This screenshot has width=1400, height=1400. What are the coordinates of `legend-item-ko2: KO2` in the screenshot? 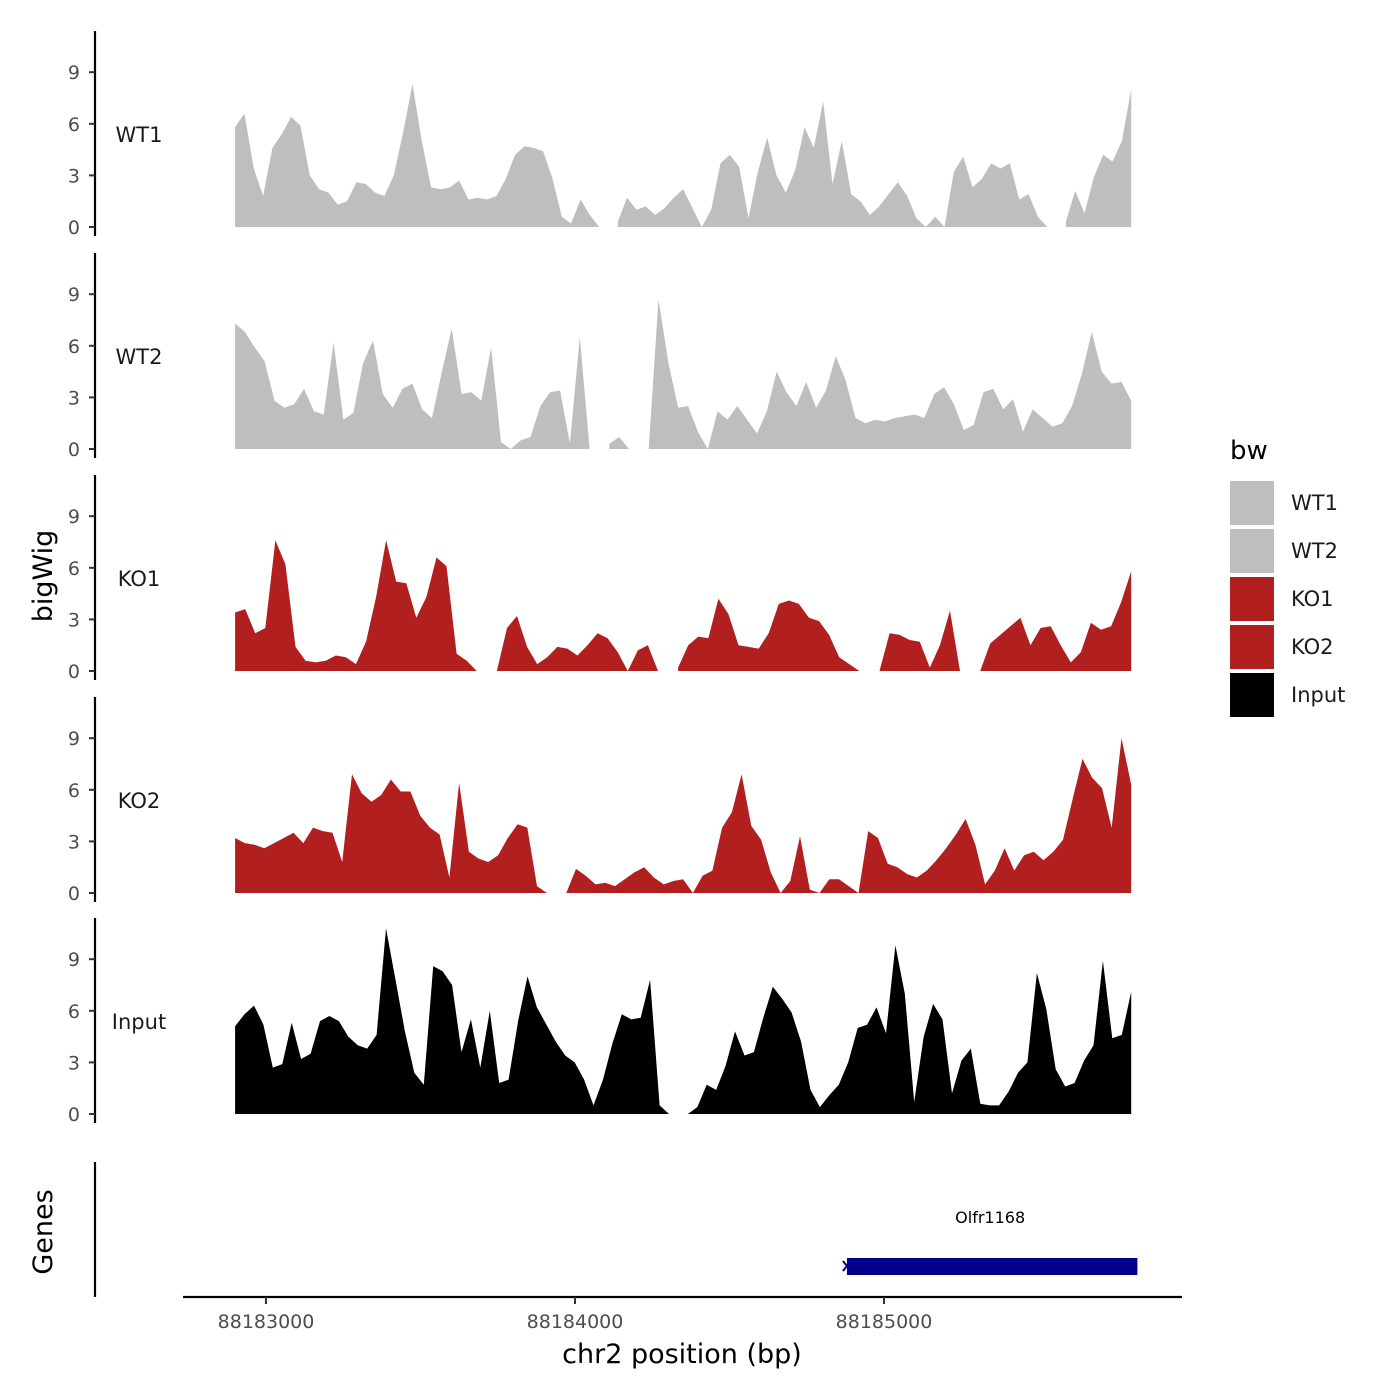 It's located at (1282, 647).